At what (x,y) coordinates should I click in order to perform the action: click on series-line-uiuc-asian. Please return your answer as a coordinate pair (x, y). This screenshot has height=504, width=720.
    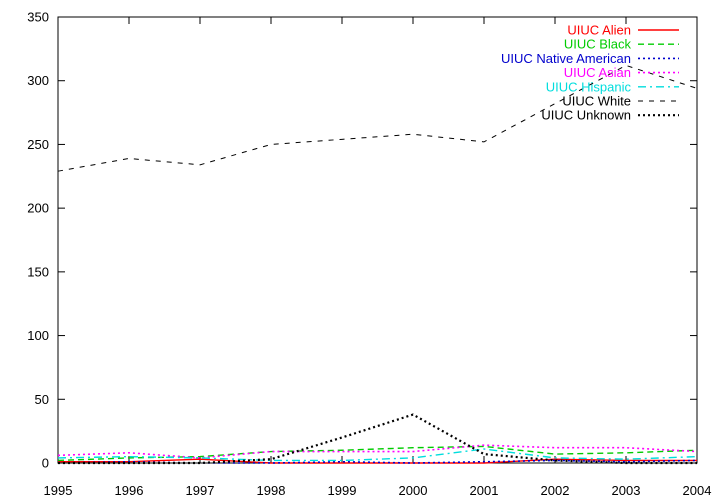
    Looking at the image, I should click on (377, 451).